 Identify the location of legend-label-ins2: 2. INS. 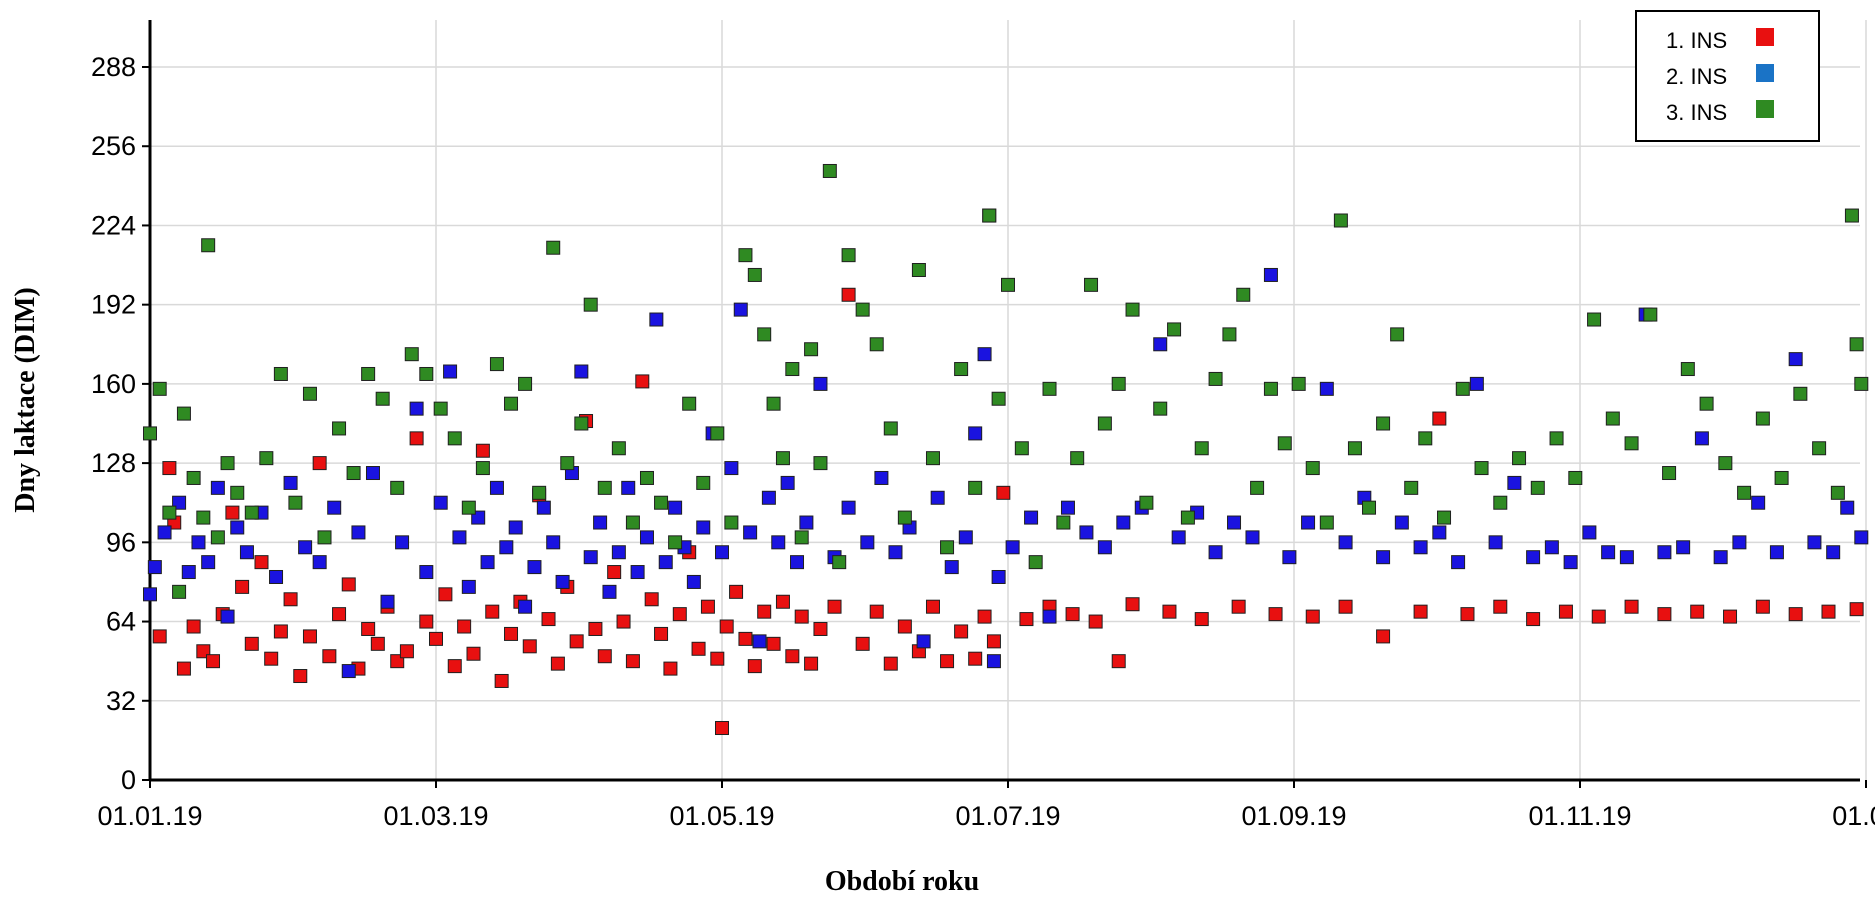
(1696, 76).